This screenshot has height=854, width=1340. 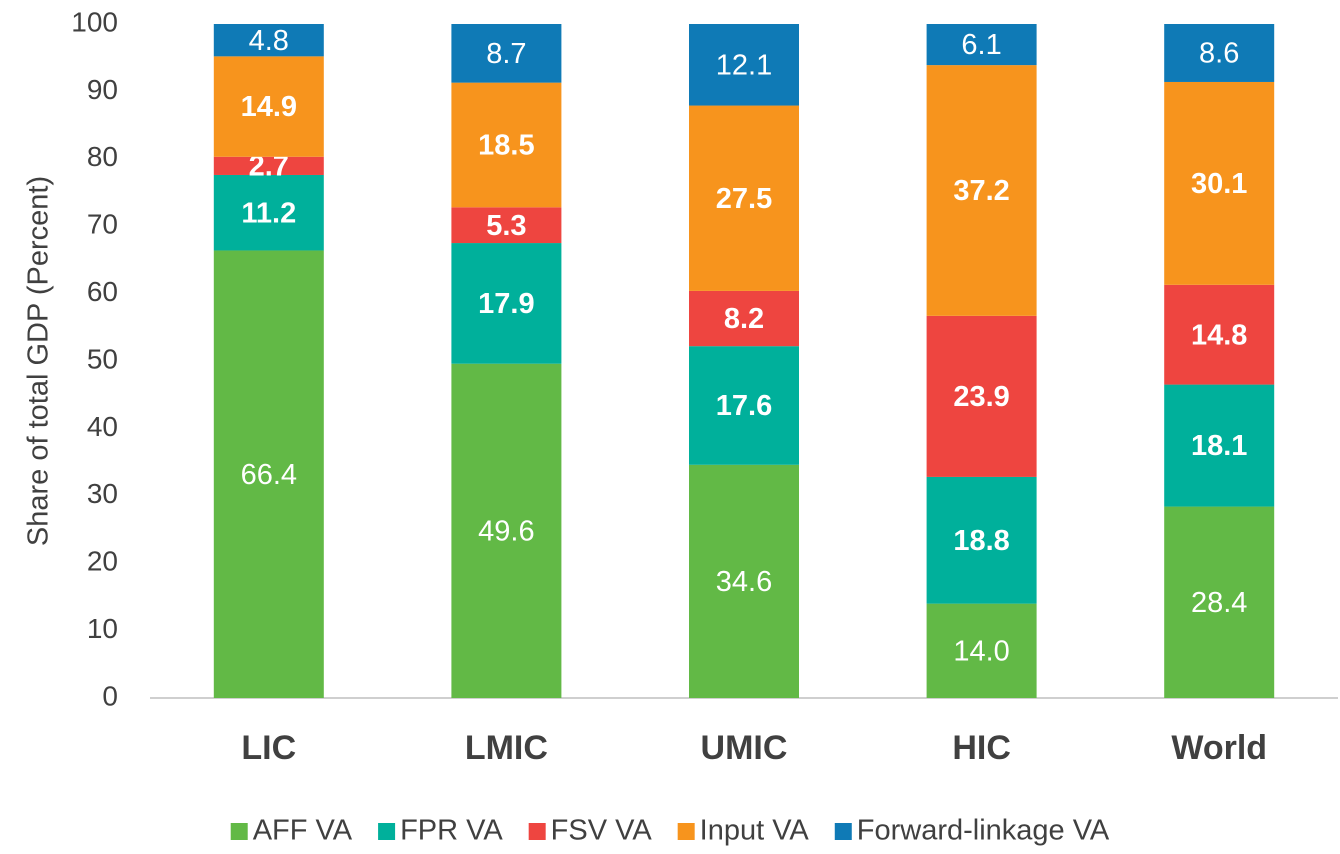 I want to click on data-label: 14.9, so click(x=269, y=107).